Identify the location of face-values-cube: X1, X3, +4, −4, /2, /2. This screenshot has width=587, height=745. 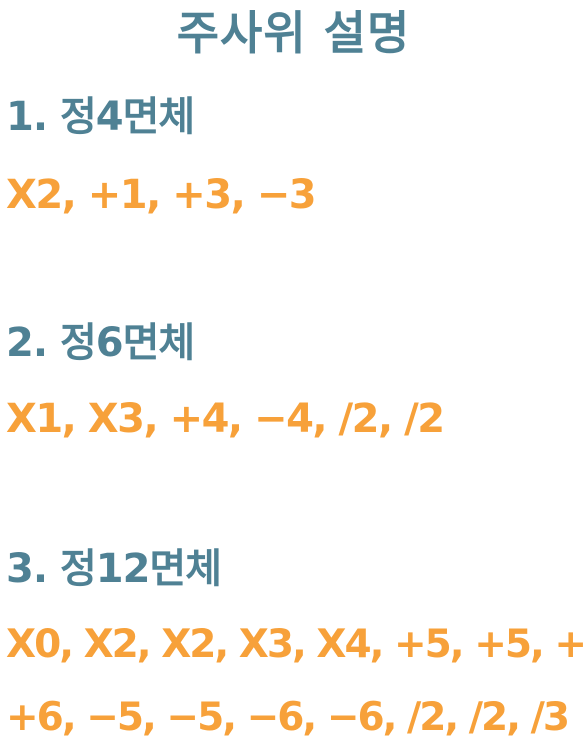
(225, 419).